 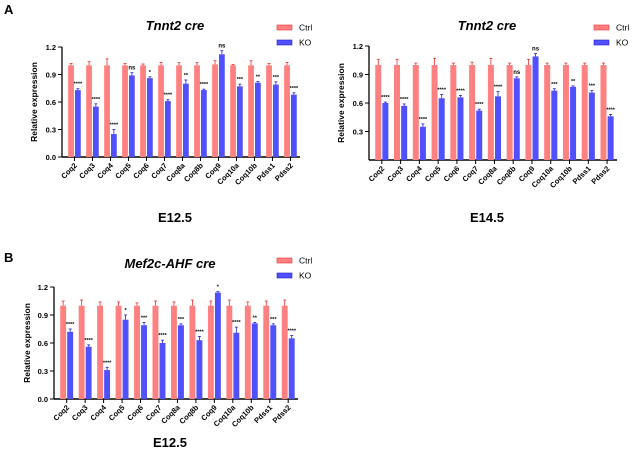 What do you see at coordinates (282, 414) in the screenshot?
I see `x-tick-label: Pdss2` at bounding box center [282, 414].